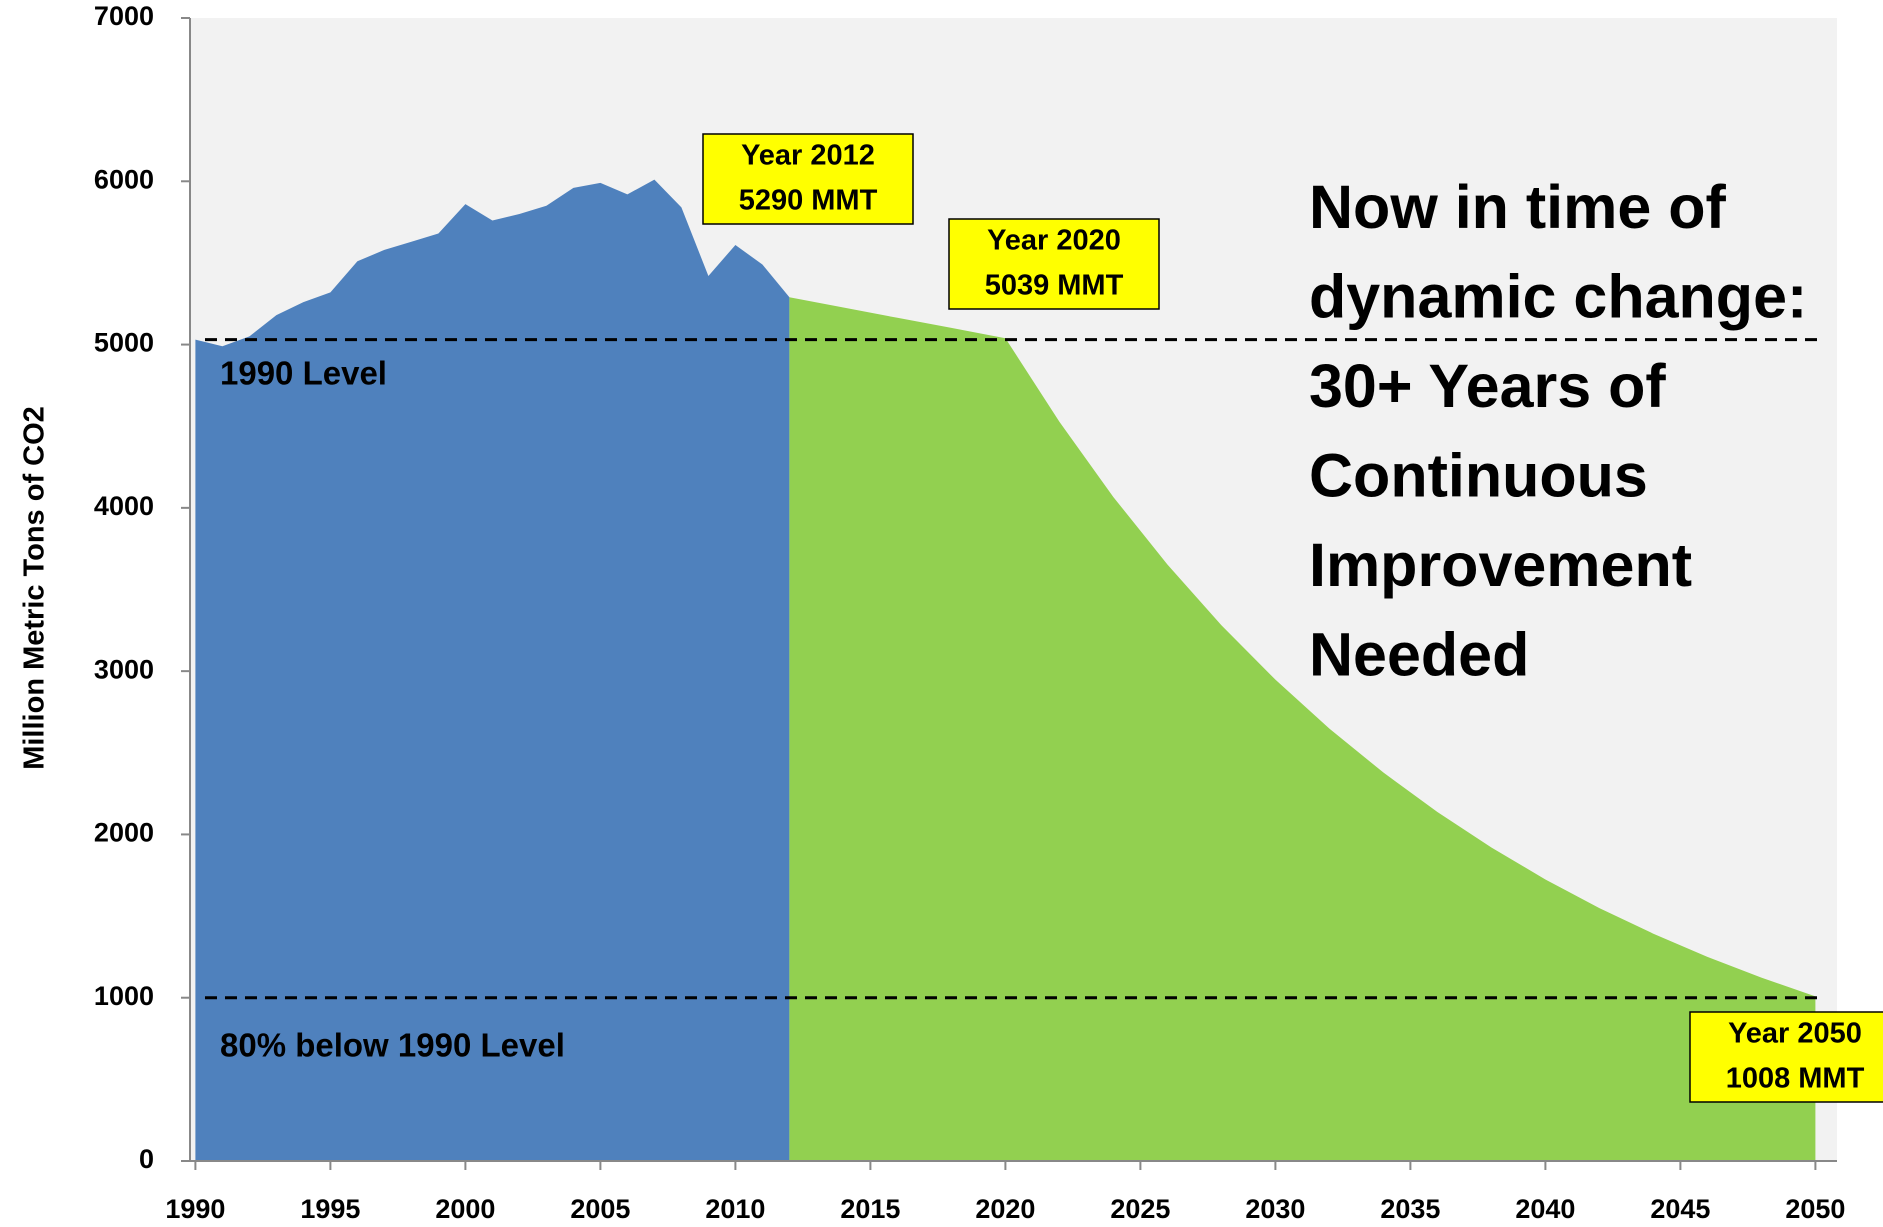 This screenshot has height=1227, width=1883. I want to click on x-tick-label: 2000, so click(465, 1209).